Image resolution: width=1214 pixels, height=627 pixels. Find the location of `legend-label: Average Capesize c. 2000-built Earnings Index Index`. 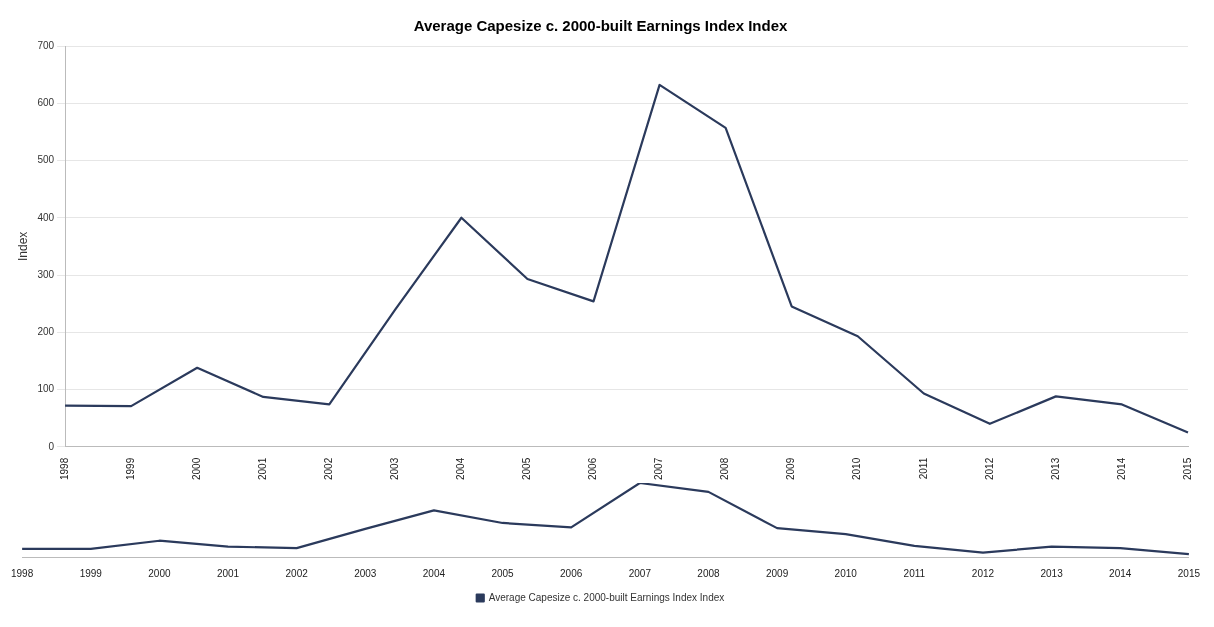

legend-label: Average Capesize c. 2000-built Earnings Index Index is located at coordinates (606, 597).